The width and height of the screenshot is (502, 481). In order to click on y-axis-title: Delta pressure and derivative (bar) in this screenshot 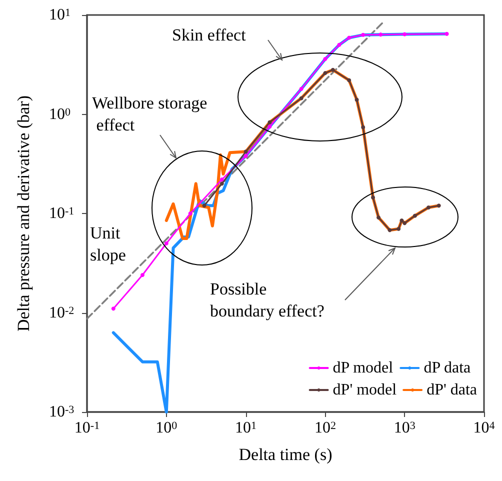, I will do `click(23, 214)`.